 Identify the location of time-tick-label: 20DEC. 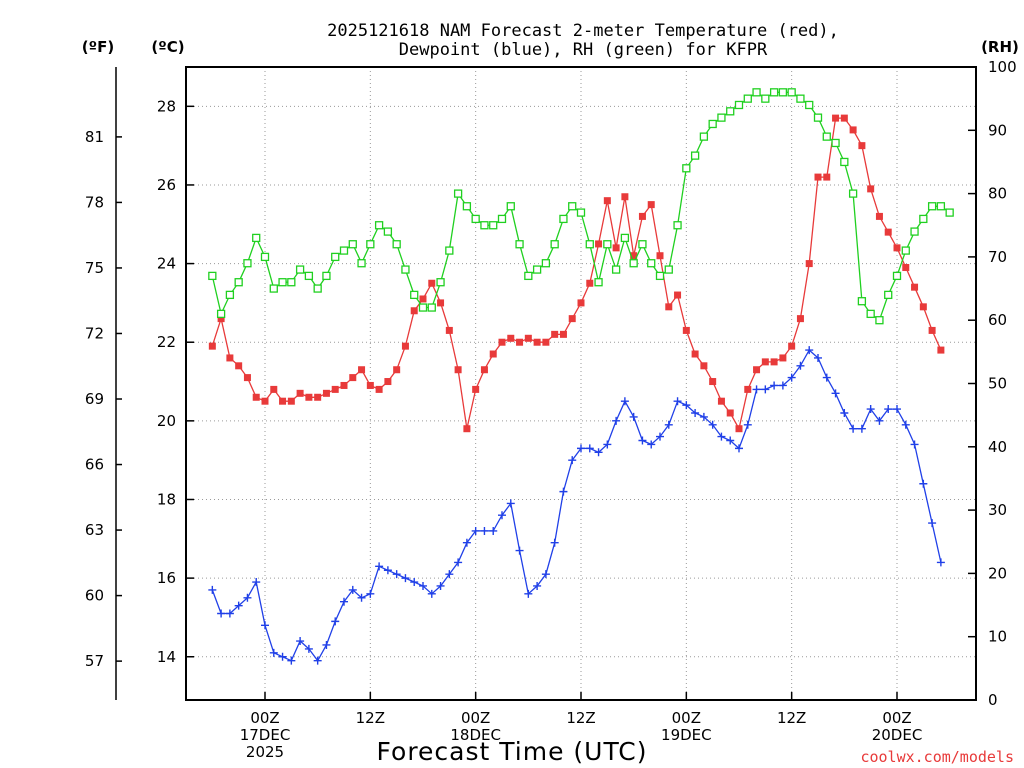
(897, 735).